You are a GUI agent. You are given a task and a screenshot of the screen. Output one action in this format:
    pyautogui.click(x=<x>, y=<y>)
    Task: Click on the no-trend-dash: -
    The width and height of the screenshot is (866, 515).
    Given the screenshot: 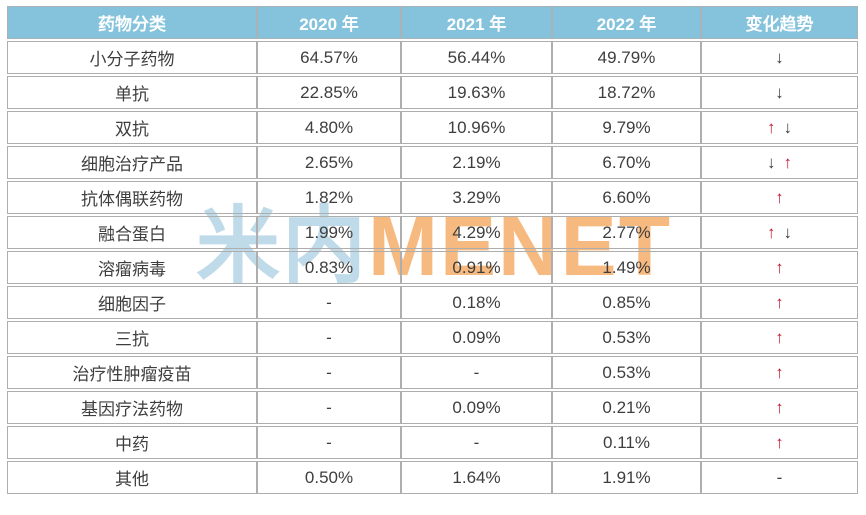 What is the action you would take?
    pyautogui.click(x=779, y=477)
    